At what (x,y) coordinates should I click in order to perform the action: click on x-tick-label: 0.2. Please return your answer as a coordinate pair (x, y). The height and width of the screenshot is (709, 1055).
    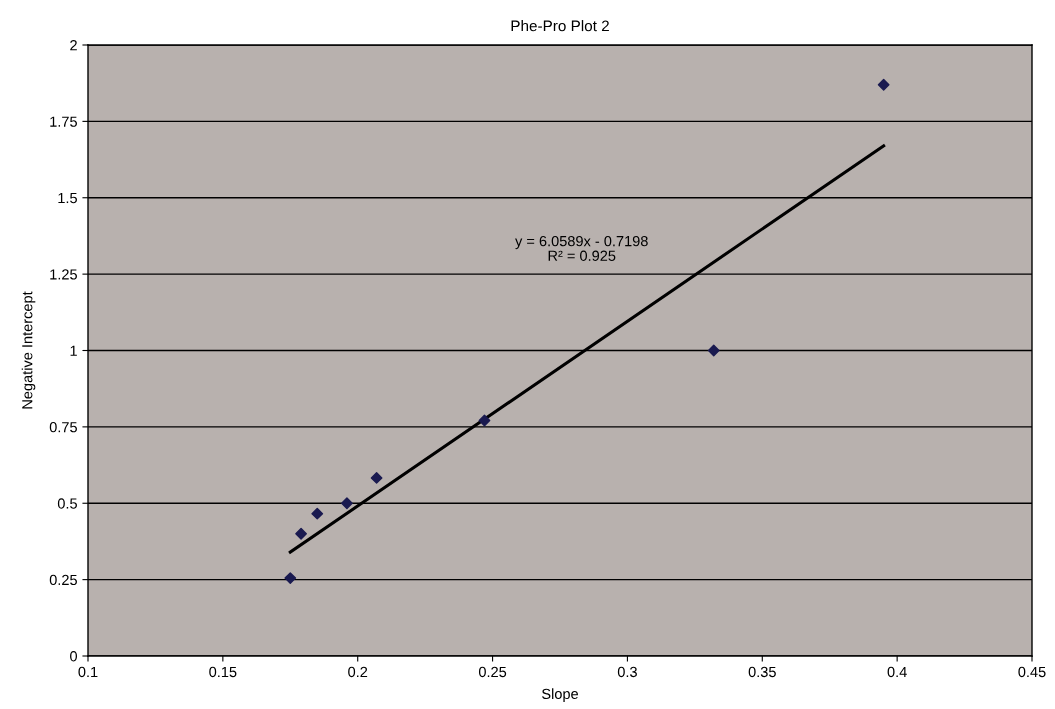
    Looking at the image, I should click on (358, 672).